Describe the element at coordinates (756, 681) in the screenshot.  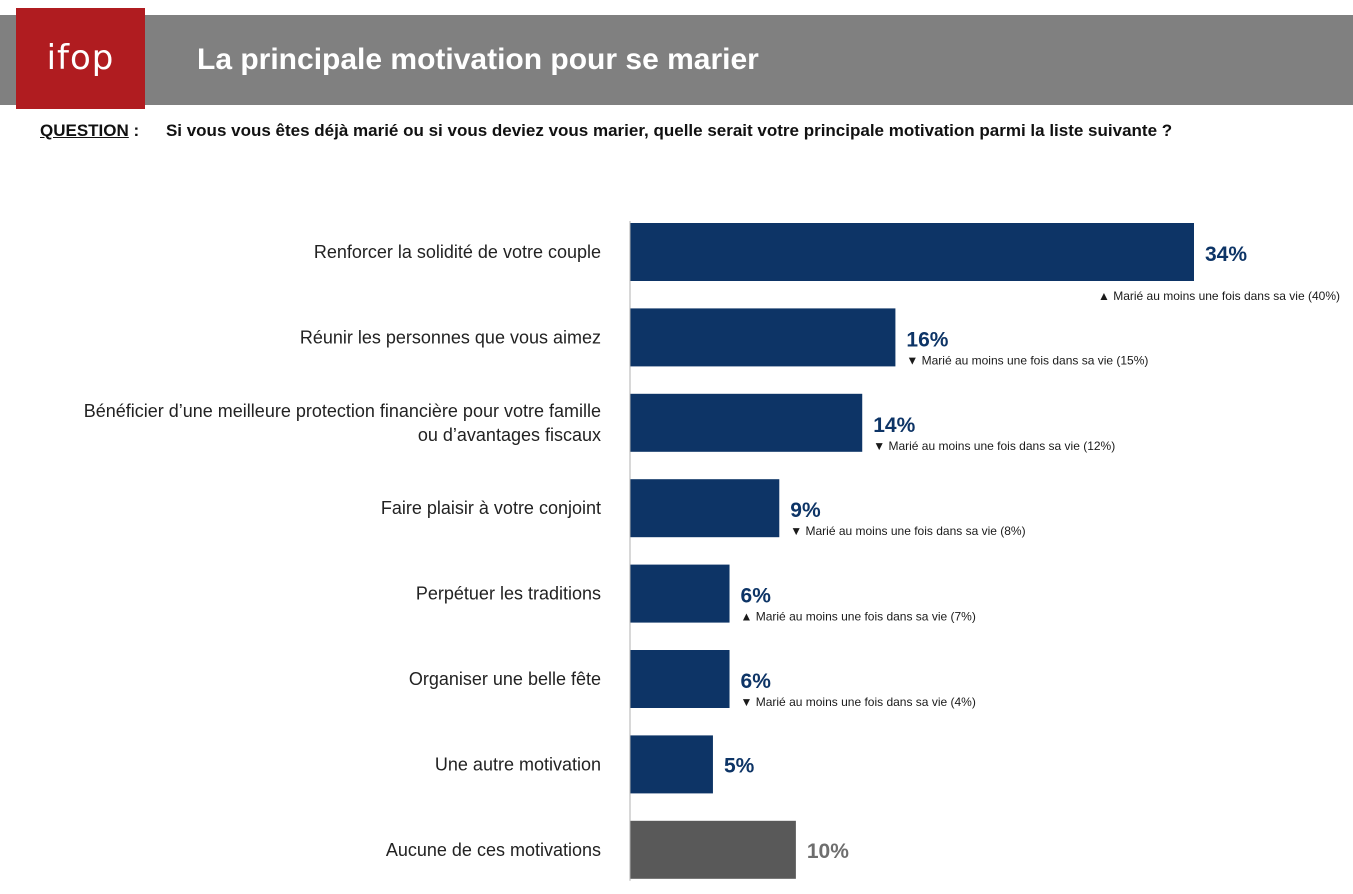
I see `value-label-6: 6%` at that location.